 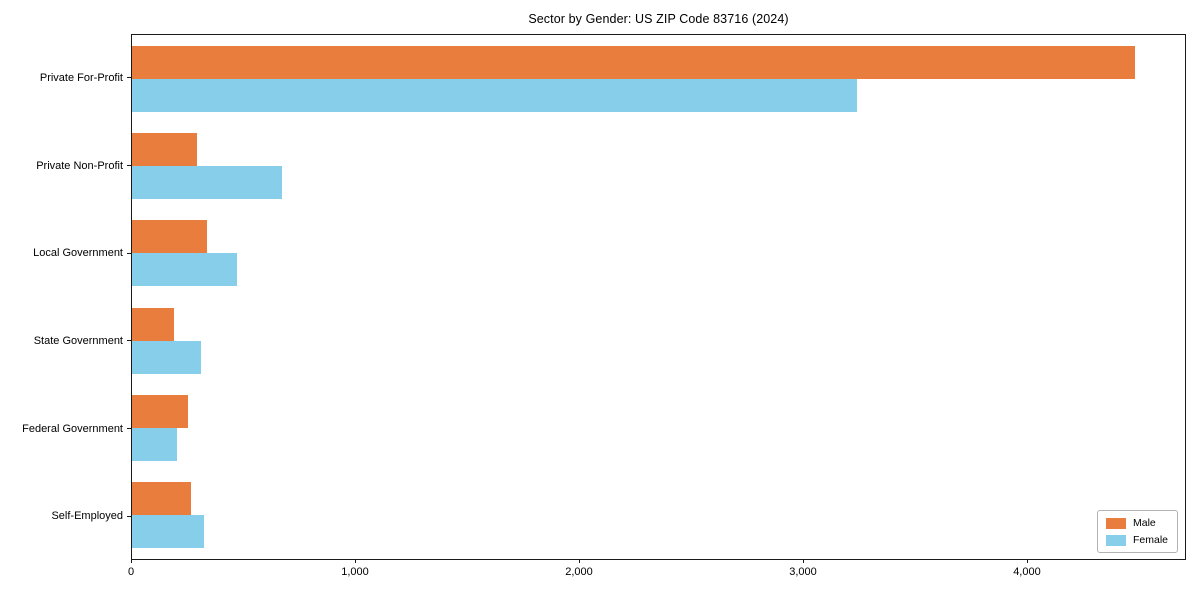 I want to click on bar-male-state-government, so click(x=153, y=324).